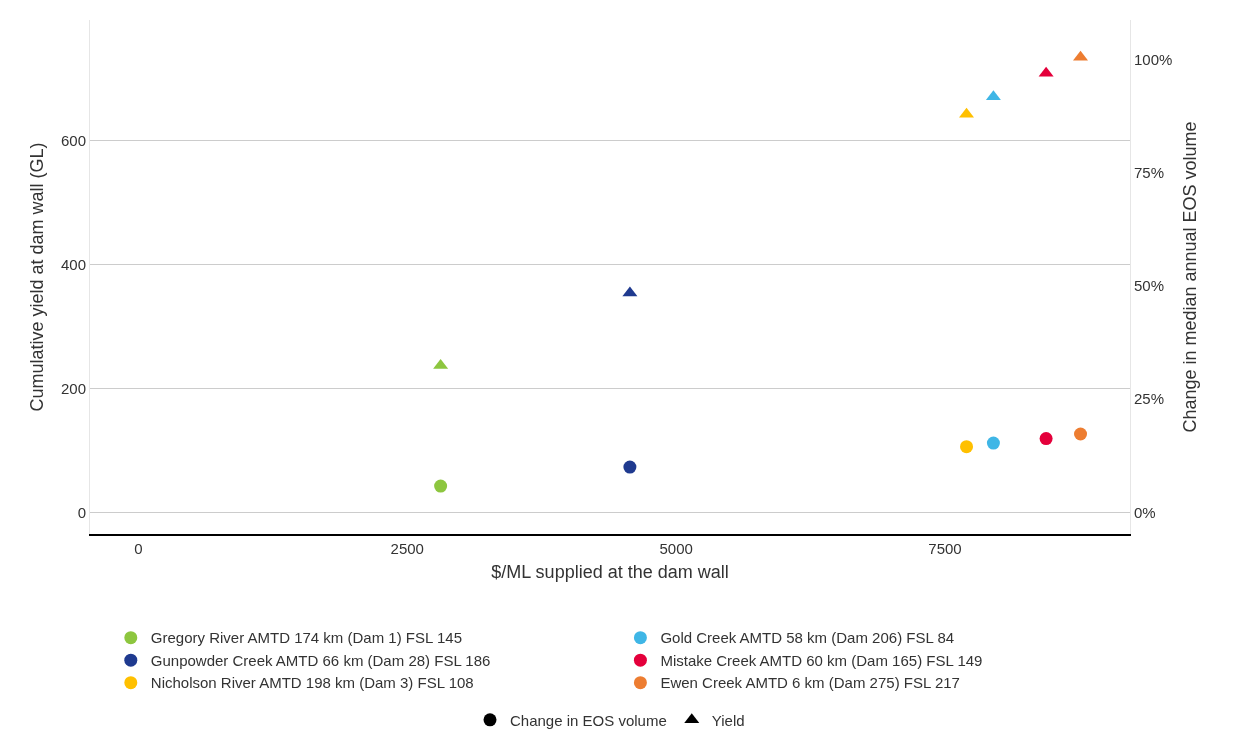 The image size is (1234, 749). What do you see at coordinates (1190, 277) in the screenshot?
I see `y2-axis-title: Change in median annual EOS volume` at bounding box center [1190, 277].